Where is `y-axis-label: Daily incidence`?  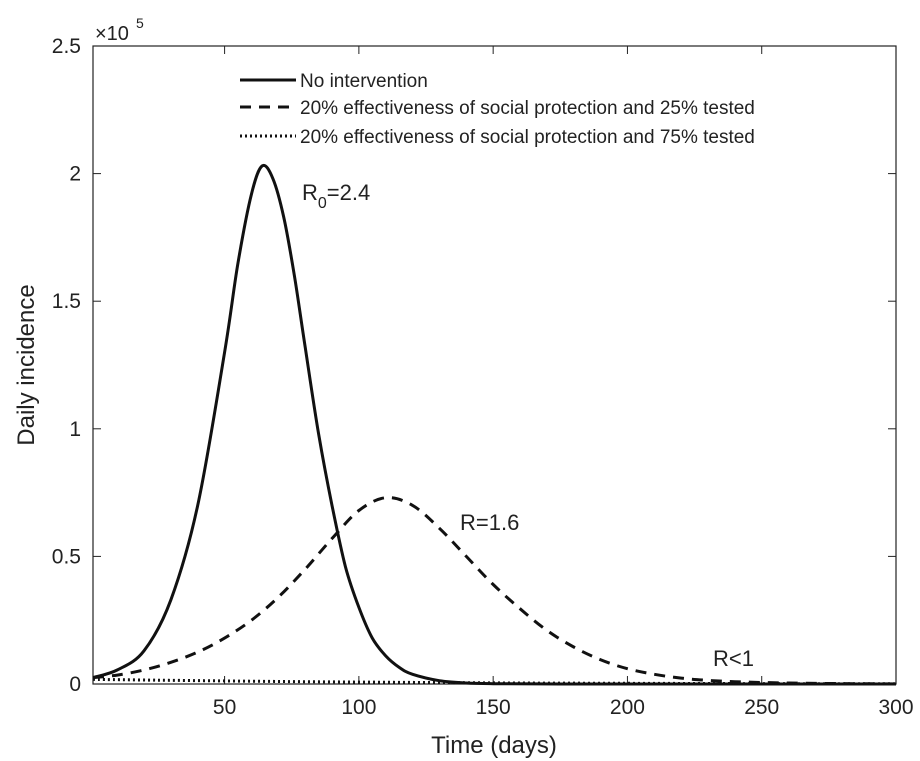
y-axis-label: Daily incidence is located at coordinates (26, 364).